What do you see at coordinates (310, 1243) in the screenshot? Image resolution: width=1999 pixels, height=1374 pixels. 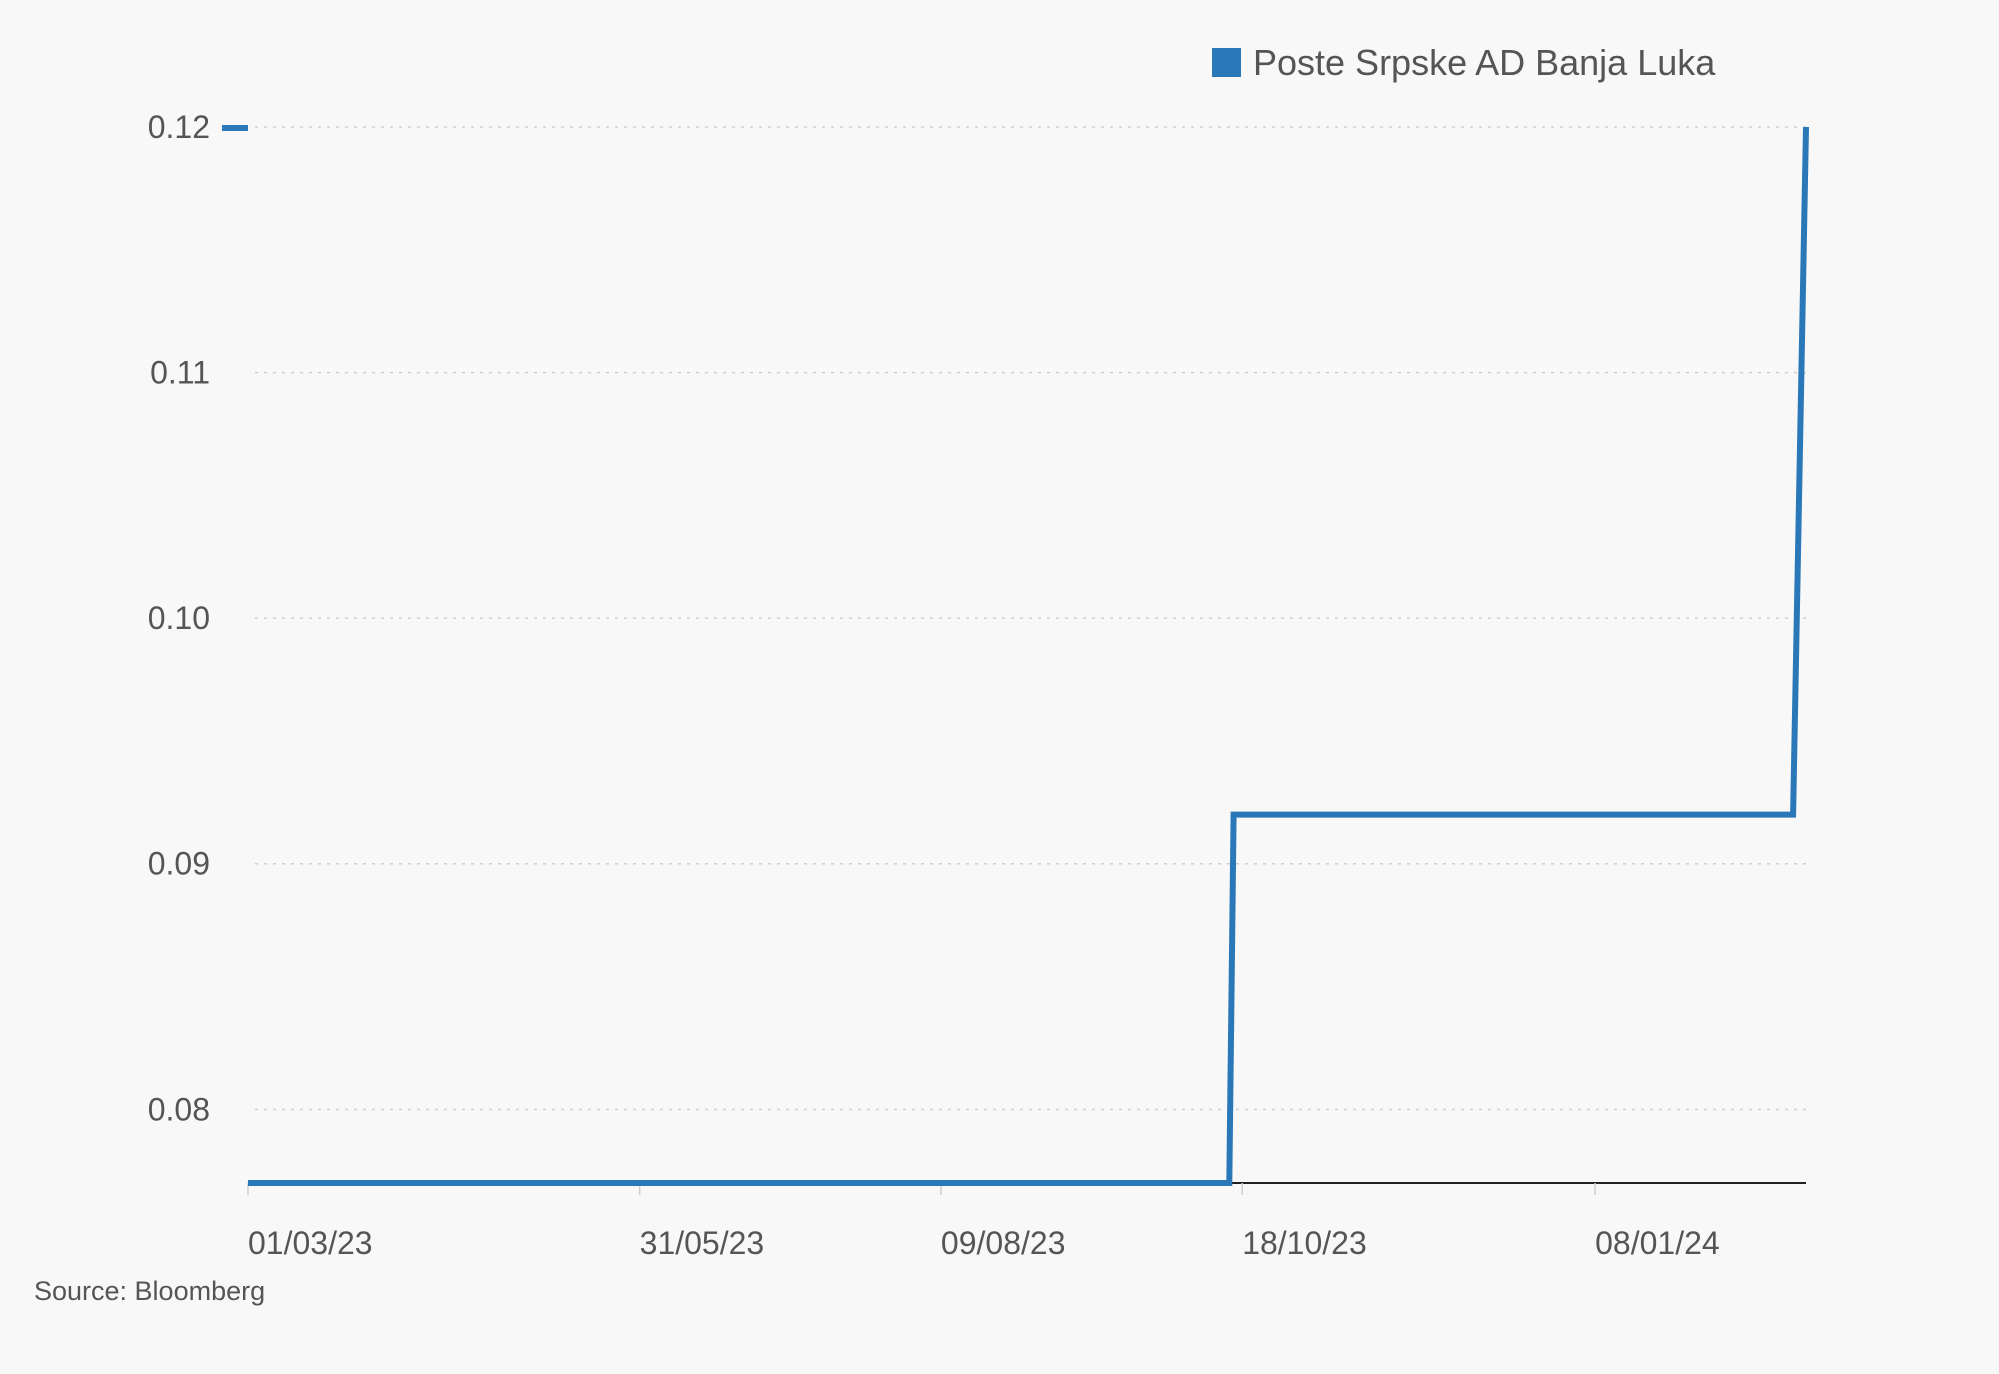 I see `x-tick-label: 01/03/23` at bounding box center [310, 1243].